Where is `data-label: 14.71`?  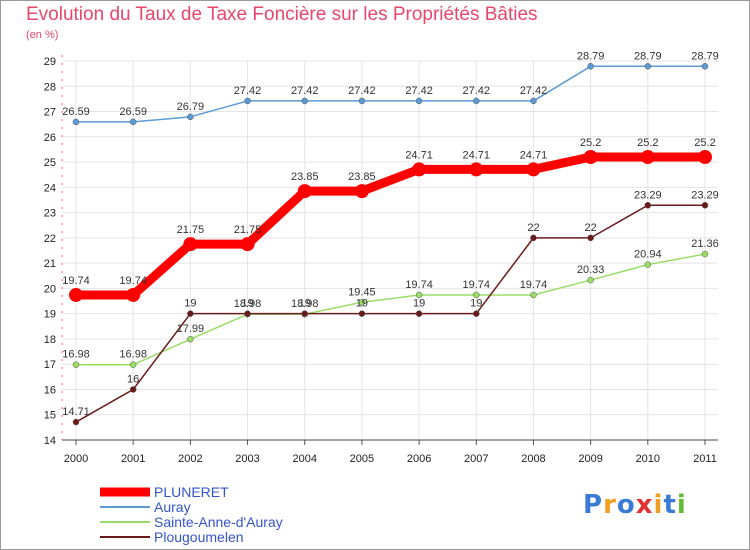 data-label: 14.71 is located at coordinates (76, 412).